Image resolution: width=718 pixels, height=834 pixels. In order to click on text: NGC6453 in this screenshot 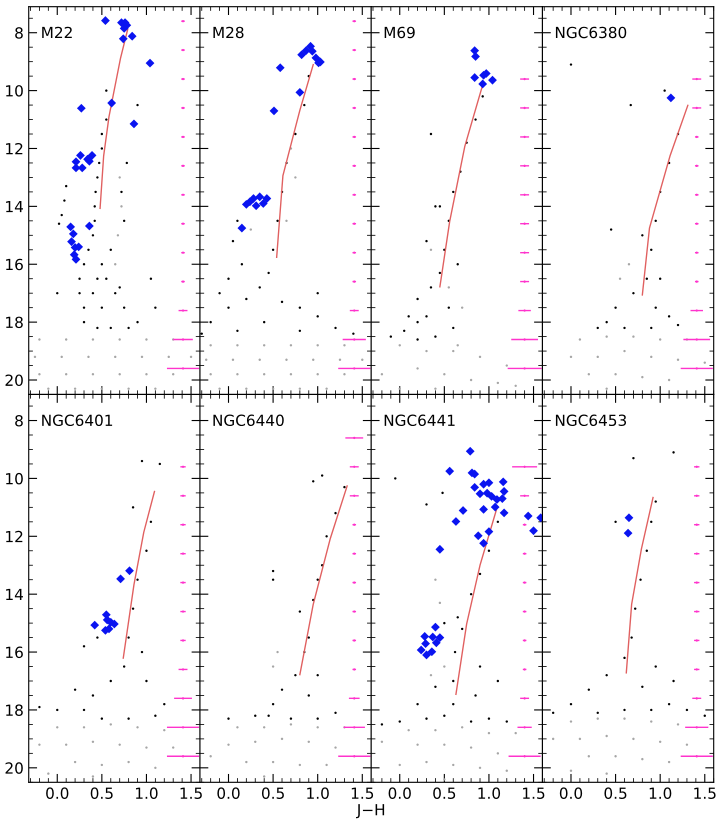, I will do `click(591, 420)`.